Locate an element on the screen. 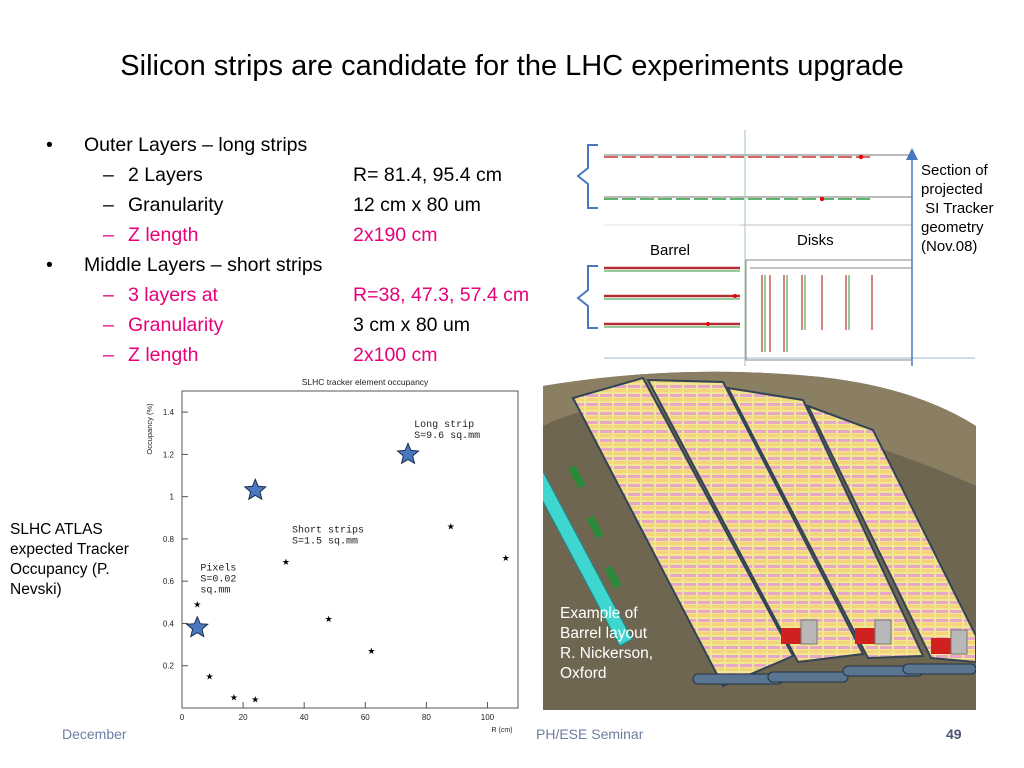 This screenshot has height=768, width=1024. sub-value: R=38, 47.3, 57.4 cm is located at coordinates (441, 295).